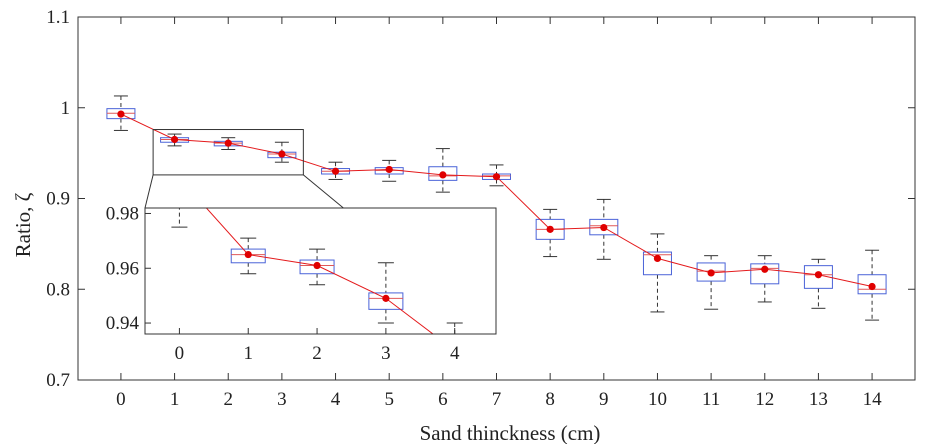  What do you see at coordinates (455, 353) in the screenshot?
I see `inset-x-tick-label: 4` at bounding box center [455, 353].